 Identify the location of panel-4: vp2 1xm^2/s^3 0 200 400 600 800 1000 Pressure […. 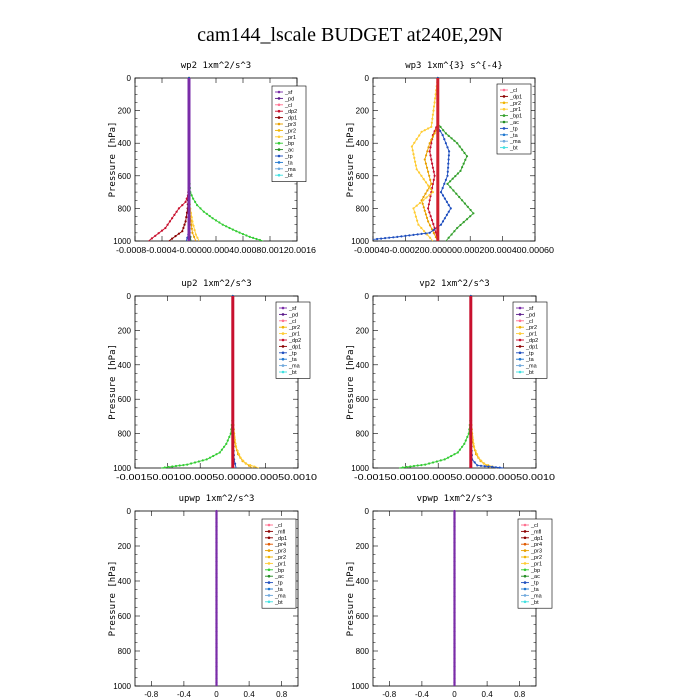
(451, 380).